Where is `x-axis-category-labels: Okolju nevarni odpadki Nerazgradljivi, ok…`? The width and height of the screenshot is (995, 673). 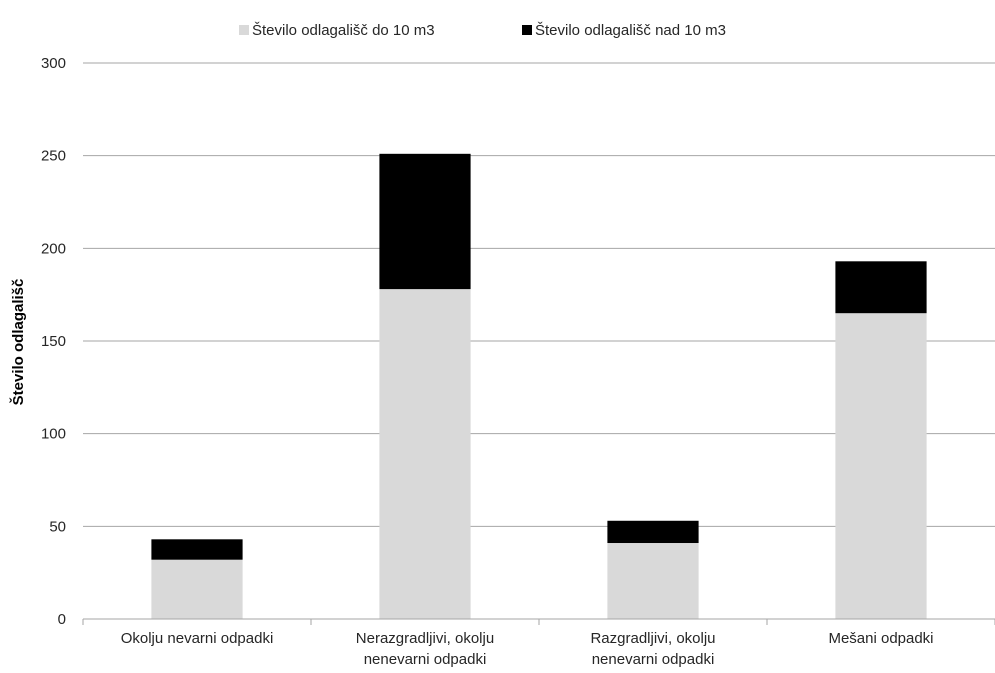
x-axis-category-labels: Okolju nevarni odpadki Nerazgradljivi, ok… is located at coordinates (527, 649).